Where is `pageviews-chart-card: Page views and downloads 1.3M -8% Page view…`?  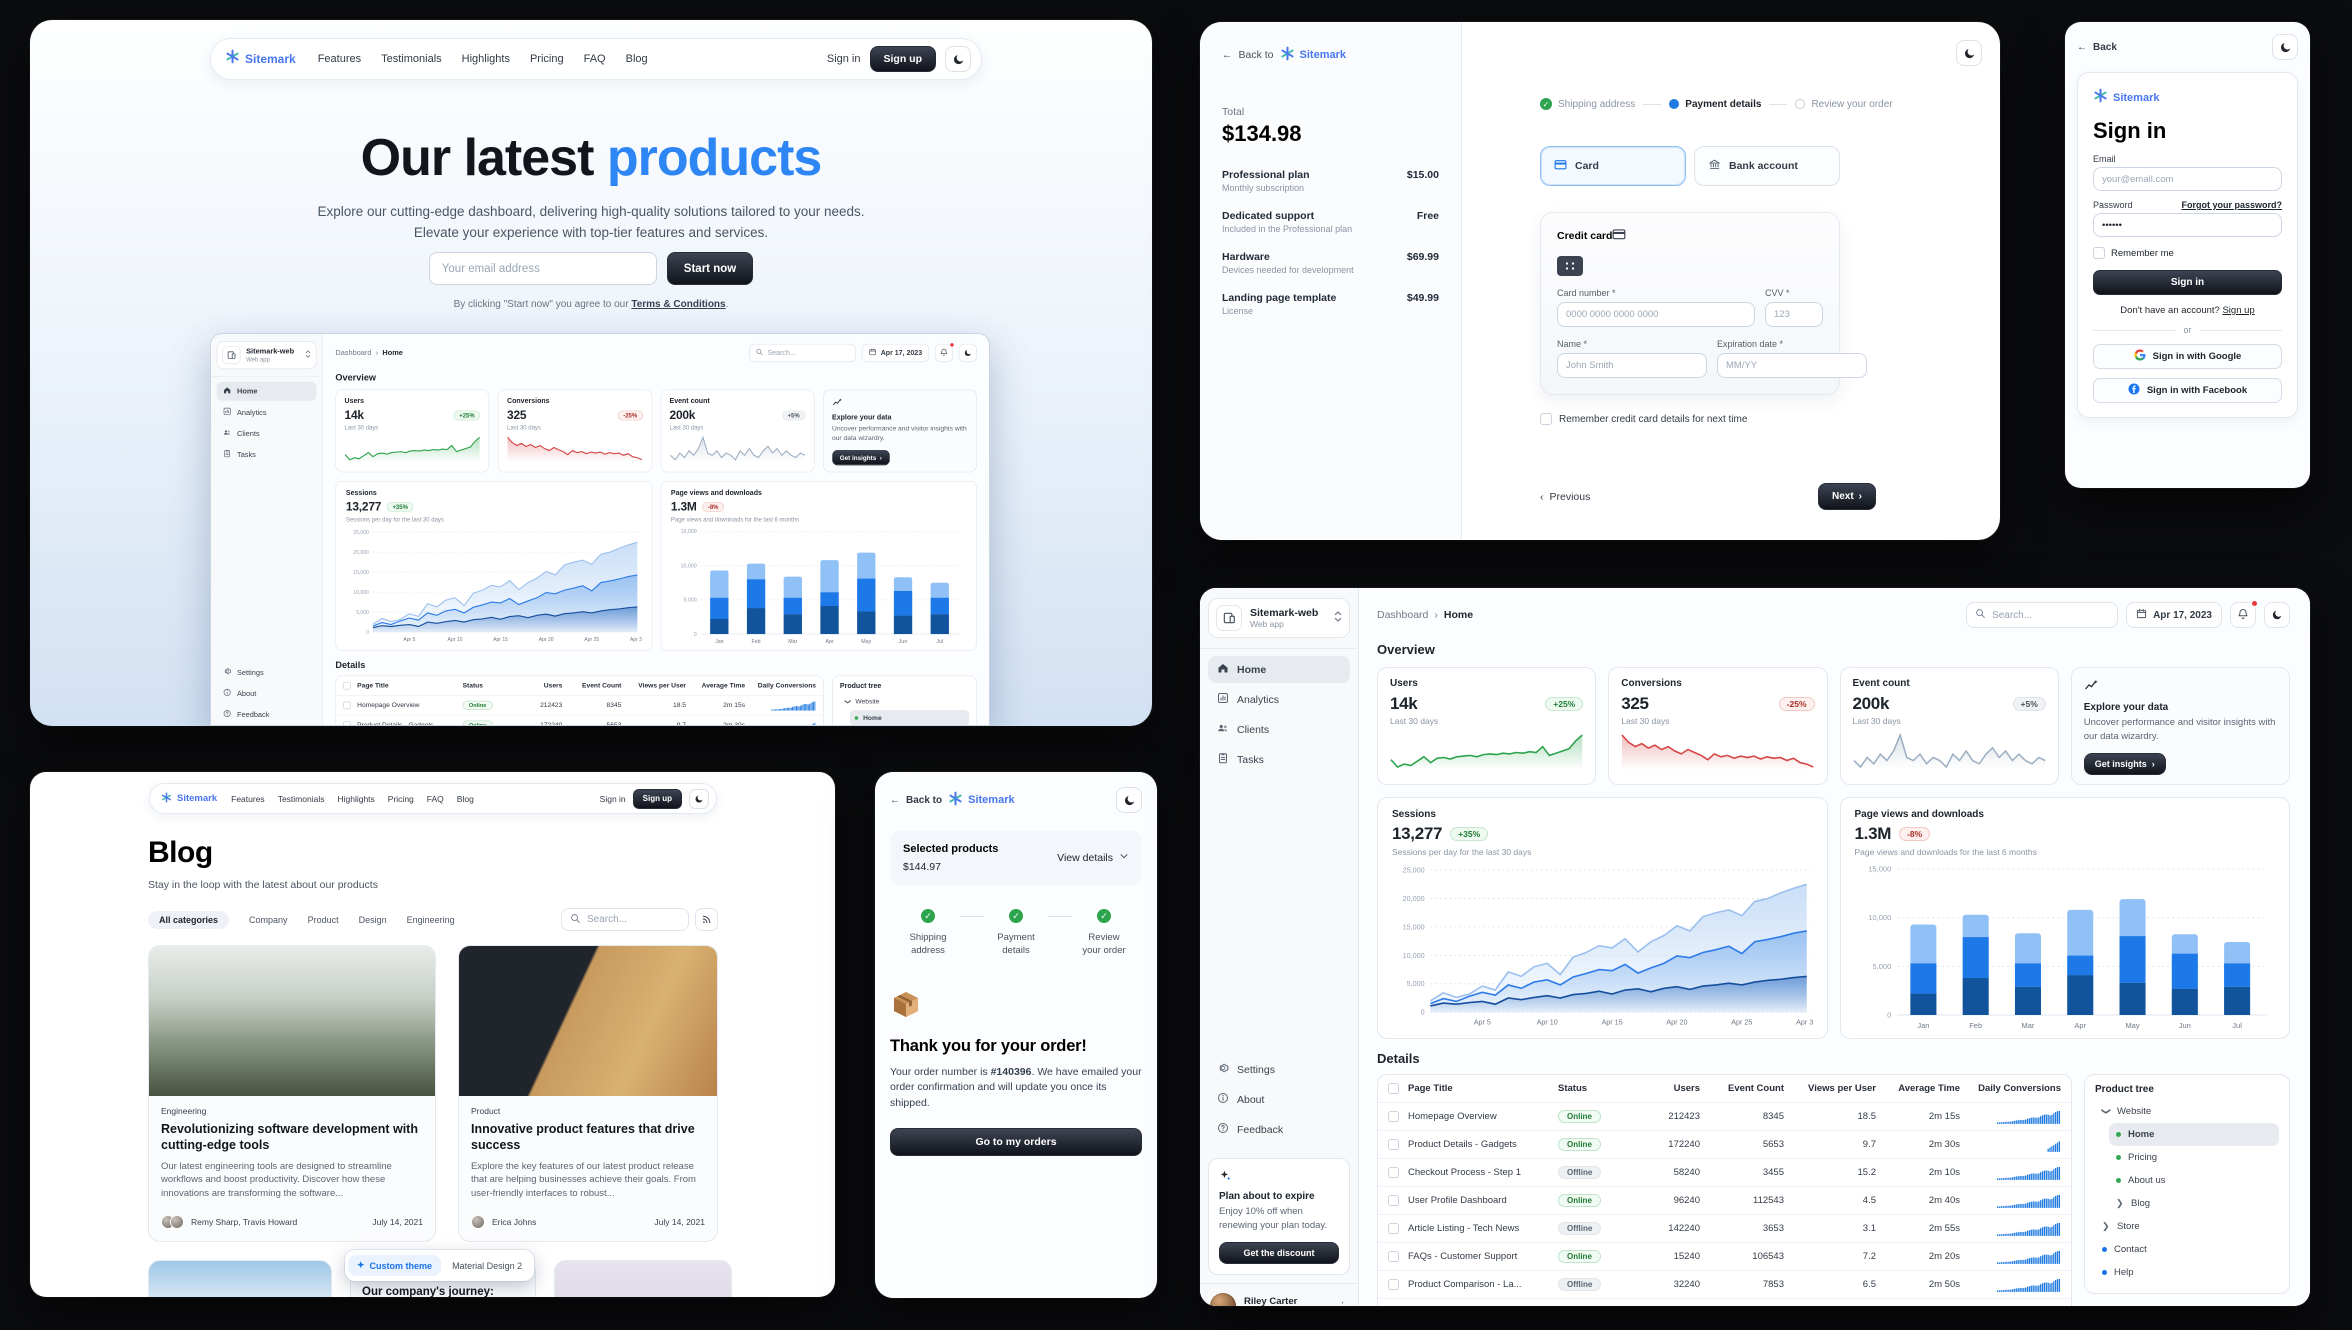
pageviews-chart-card: Page views and downloads 1.3M -8% Page view… is located at coordinates (2064, 918).